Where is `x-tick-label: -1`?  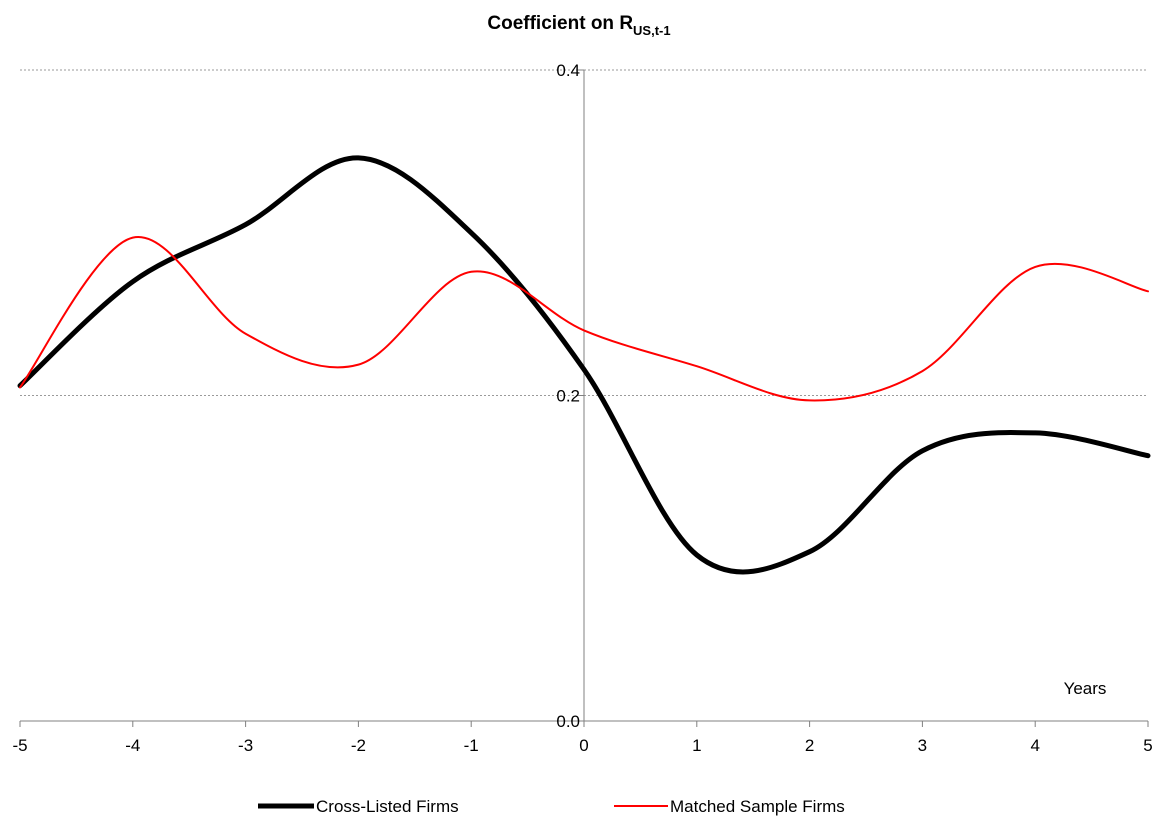 x-tick-label: -1 is located at coordinates (471, 745).